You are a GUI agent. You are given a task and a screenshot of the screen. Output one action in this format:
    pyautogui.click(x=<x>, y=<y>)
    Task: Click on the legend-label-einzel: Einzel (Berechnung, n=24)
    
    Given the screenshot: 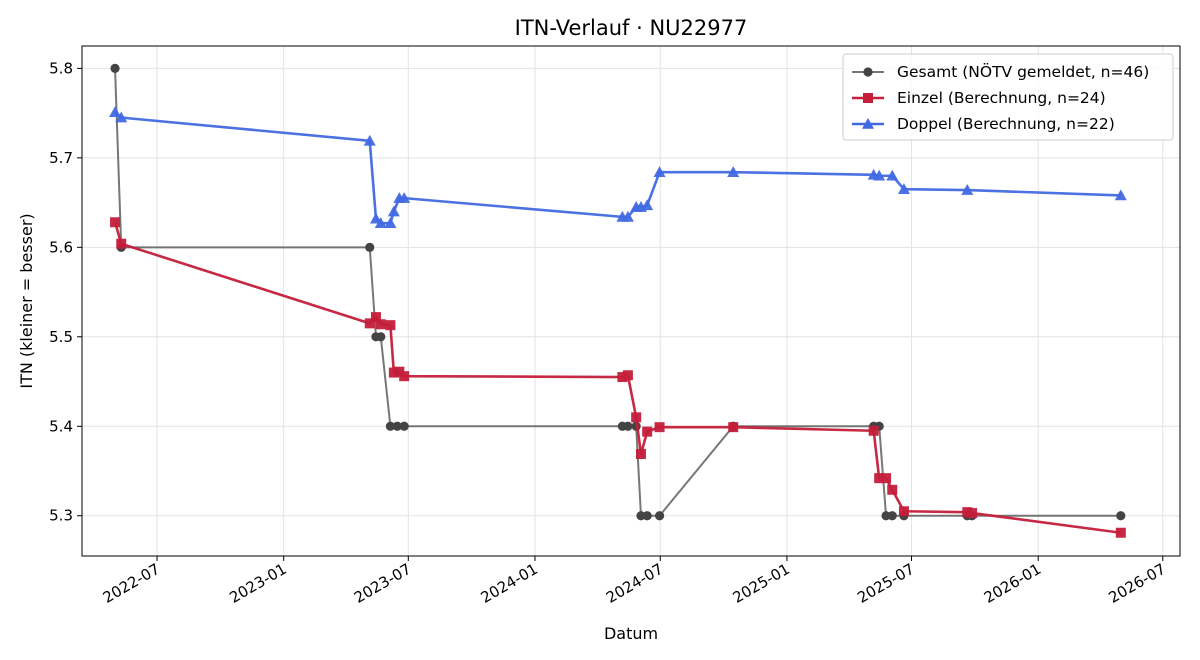 What is the action you would take?
    pyautogui.click(x=1001, y=98)
    